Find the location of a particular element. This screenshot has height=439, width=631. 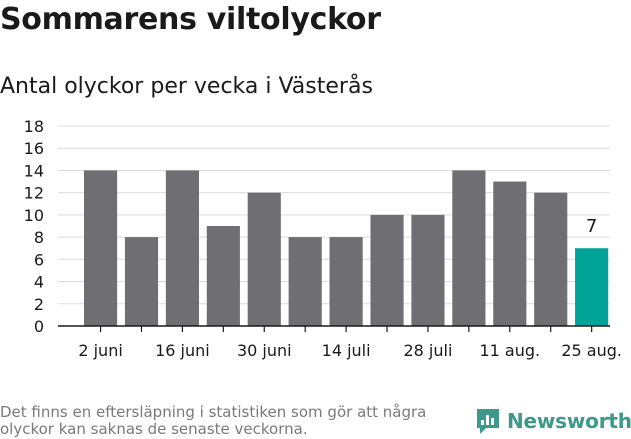

x-tick-label: 2 juni is located at coordinates (100, 350).